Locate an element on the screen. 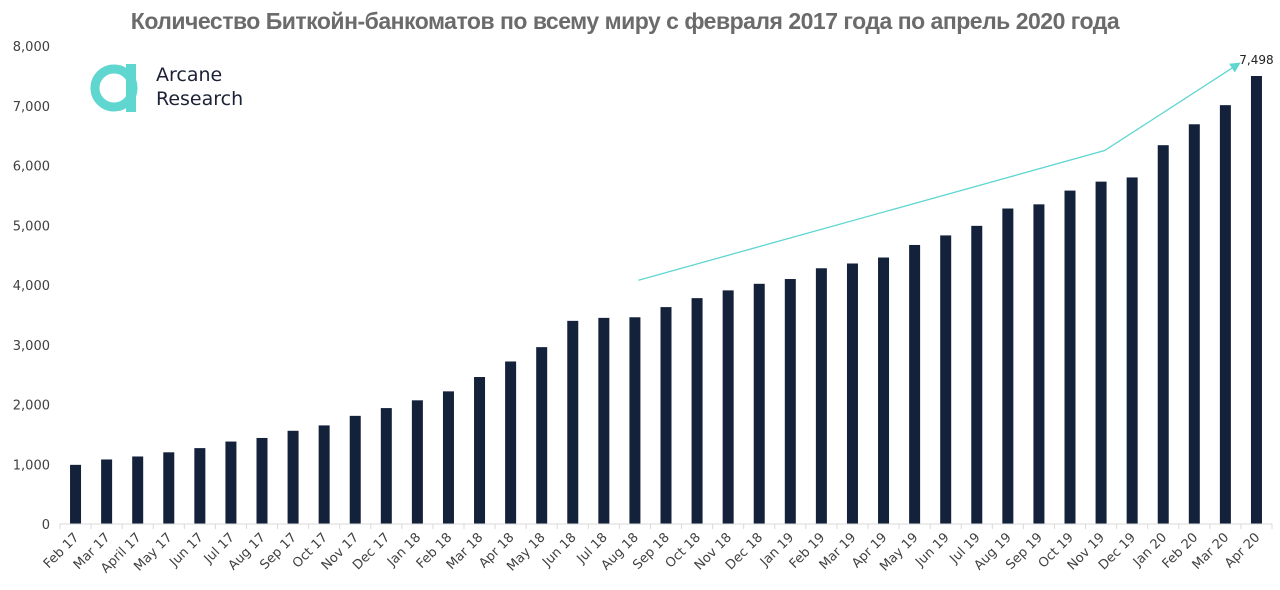 This screenshot has width=1280, height=590. x-tick-label: Apr 20 is located at coordinates (1242, 550).